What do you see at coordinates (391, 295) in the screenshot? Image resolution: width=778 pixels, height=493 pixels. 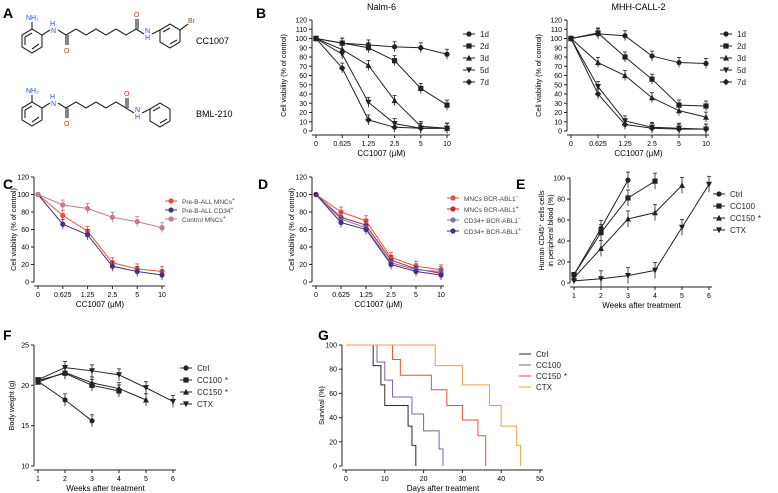 I see `x-tick-label: 2.5` at bounding box center [391, 295].